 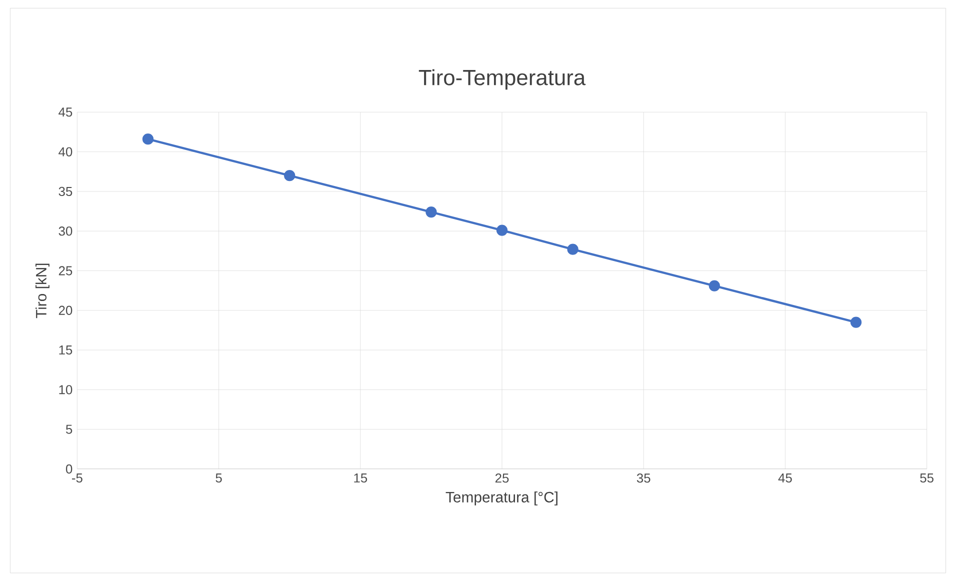 What do you see at coordinates (502, 498) in the screenshot?
I see `x-axis-title: Temperatura [°C]` at bounding box center [502, 498].